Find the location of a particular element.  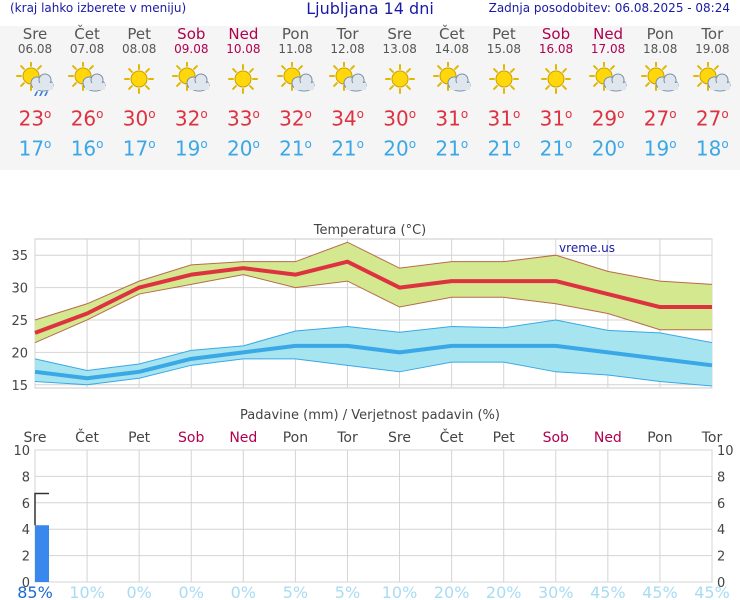

temp-min-value: 19 is located at coordinates (656, 148).